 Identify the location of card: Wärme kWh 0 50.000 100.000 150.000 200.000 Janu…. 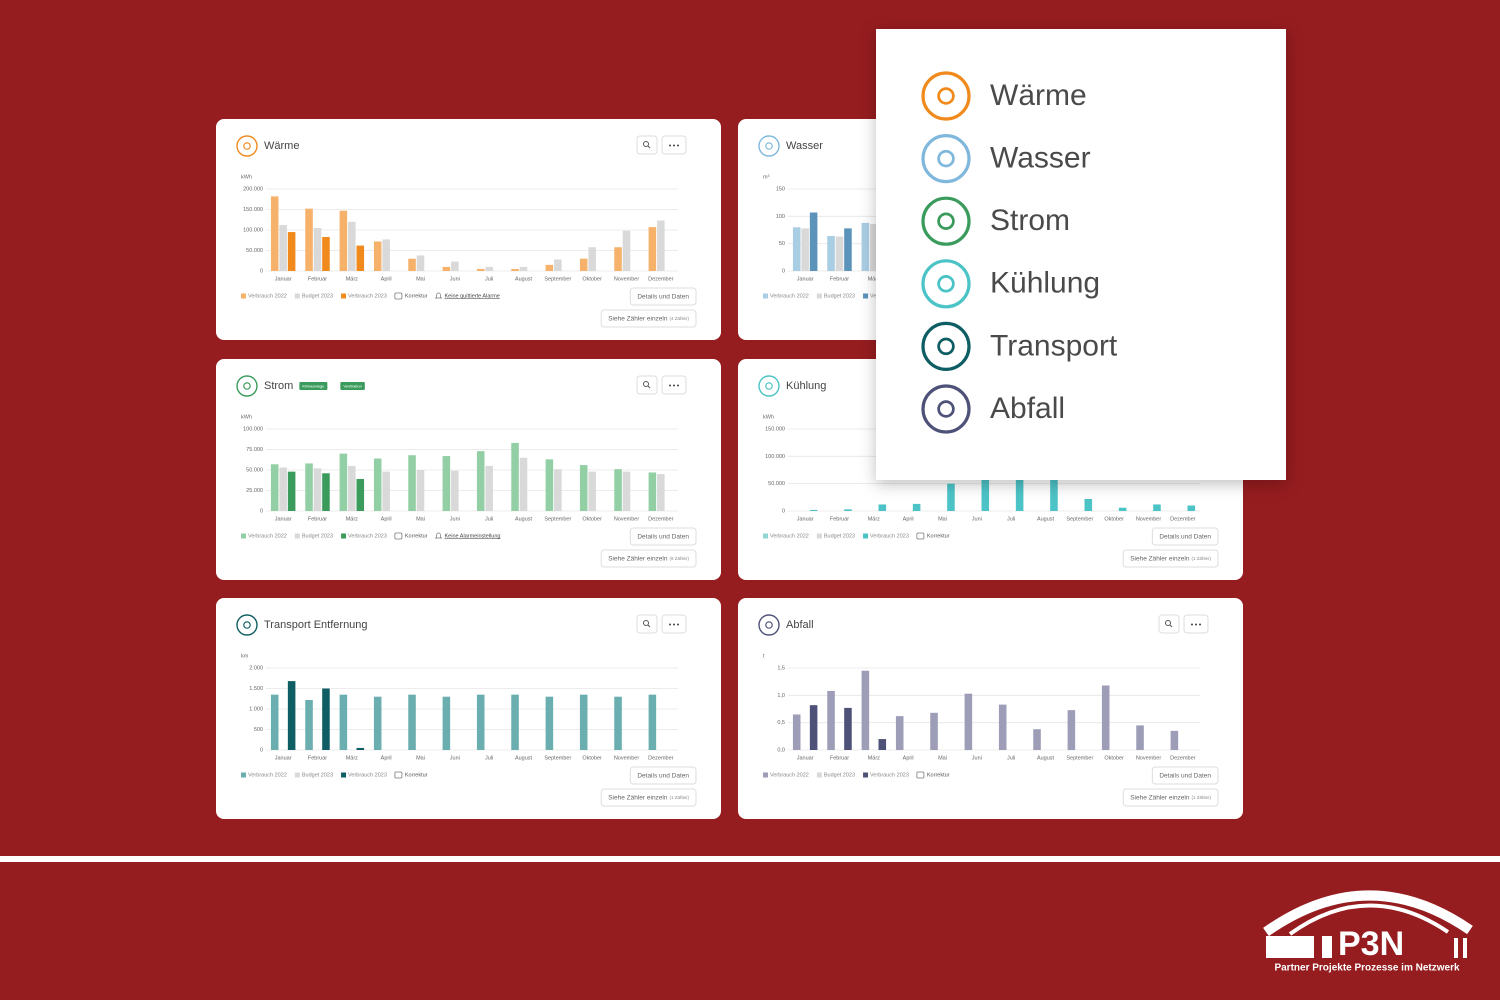
(468, 229).